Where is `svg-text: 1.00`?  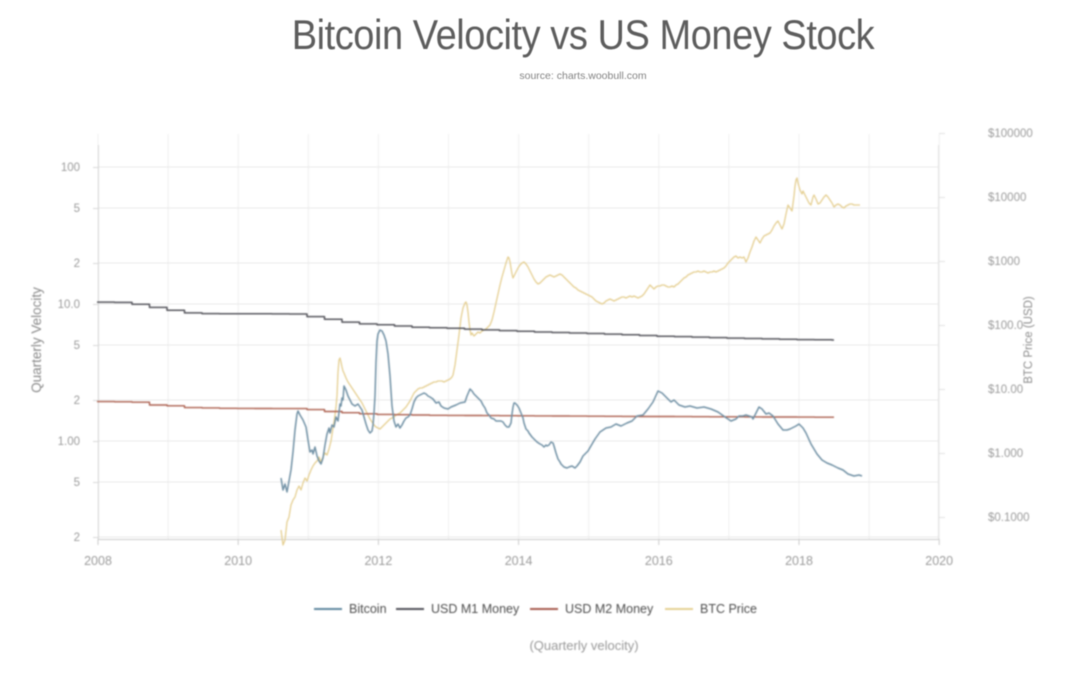
svg-text: 1.00 is located at coordinates (69, 442).